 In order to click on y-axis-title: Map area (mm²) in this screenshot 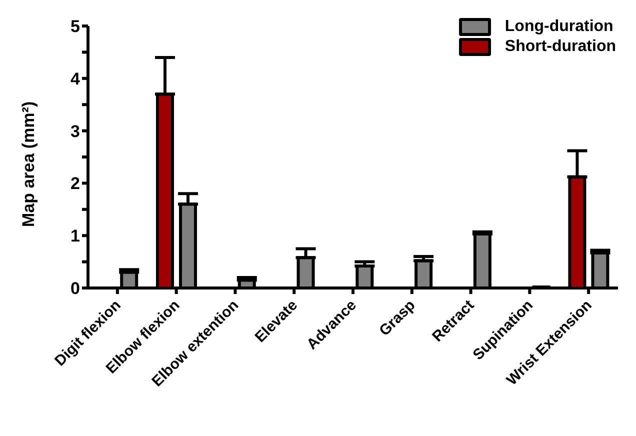, I will do `click(28, 164)`.